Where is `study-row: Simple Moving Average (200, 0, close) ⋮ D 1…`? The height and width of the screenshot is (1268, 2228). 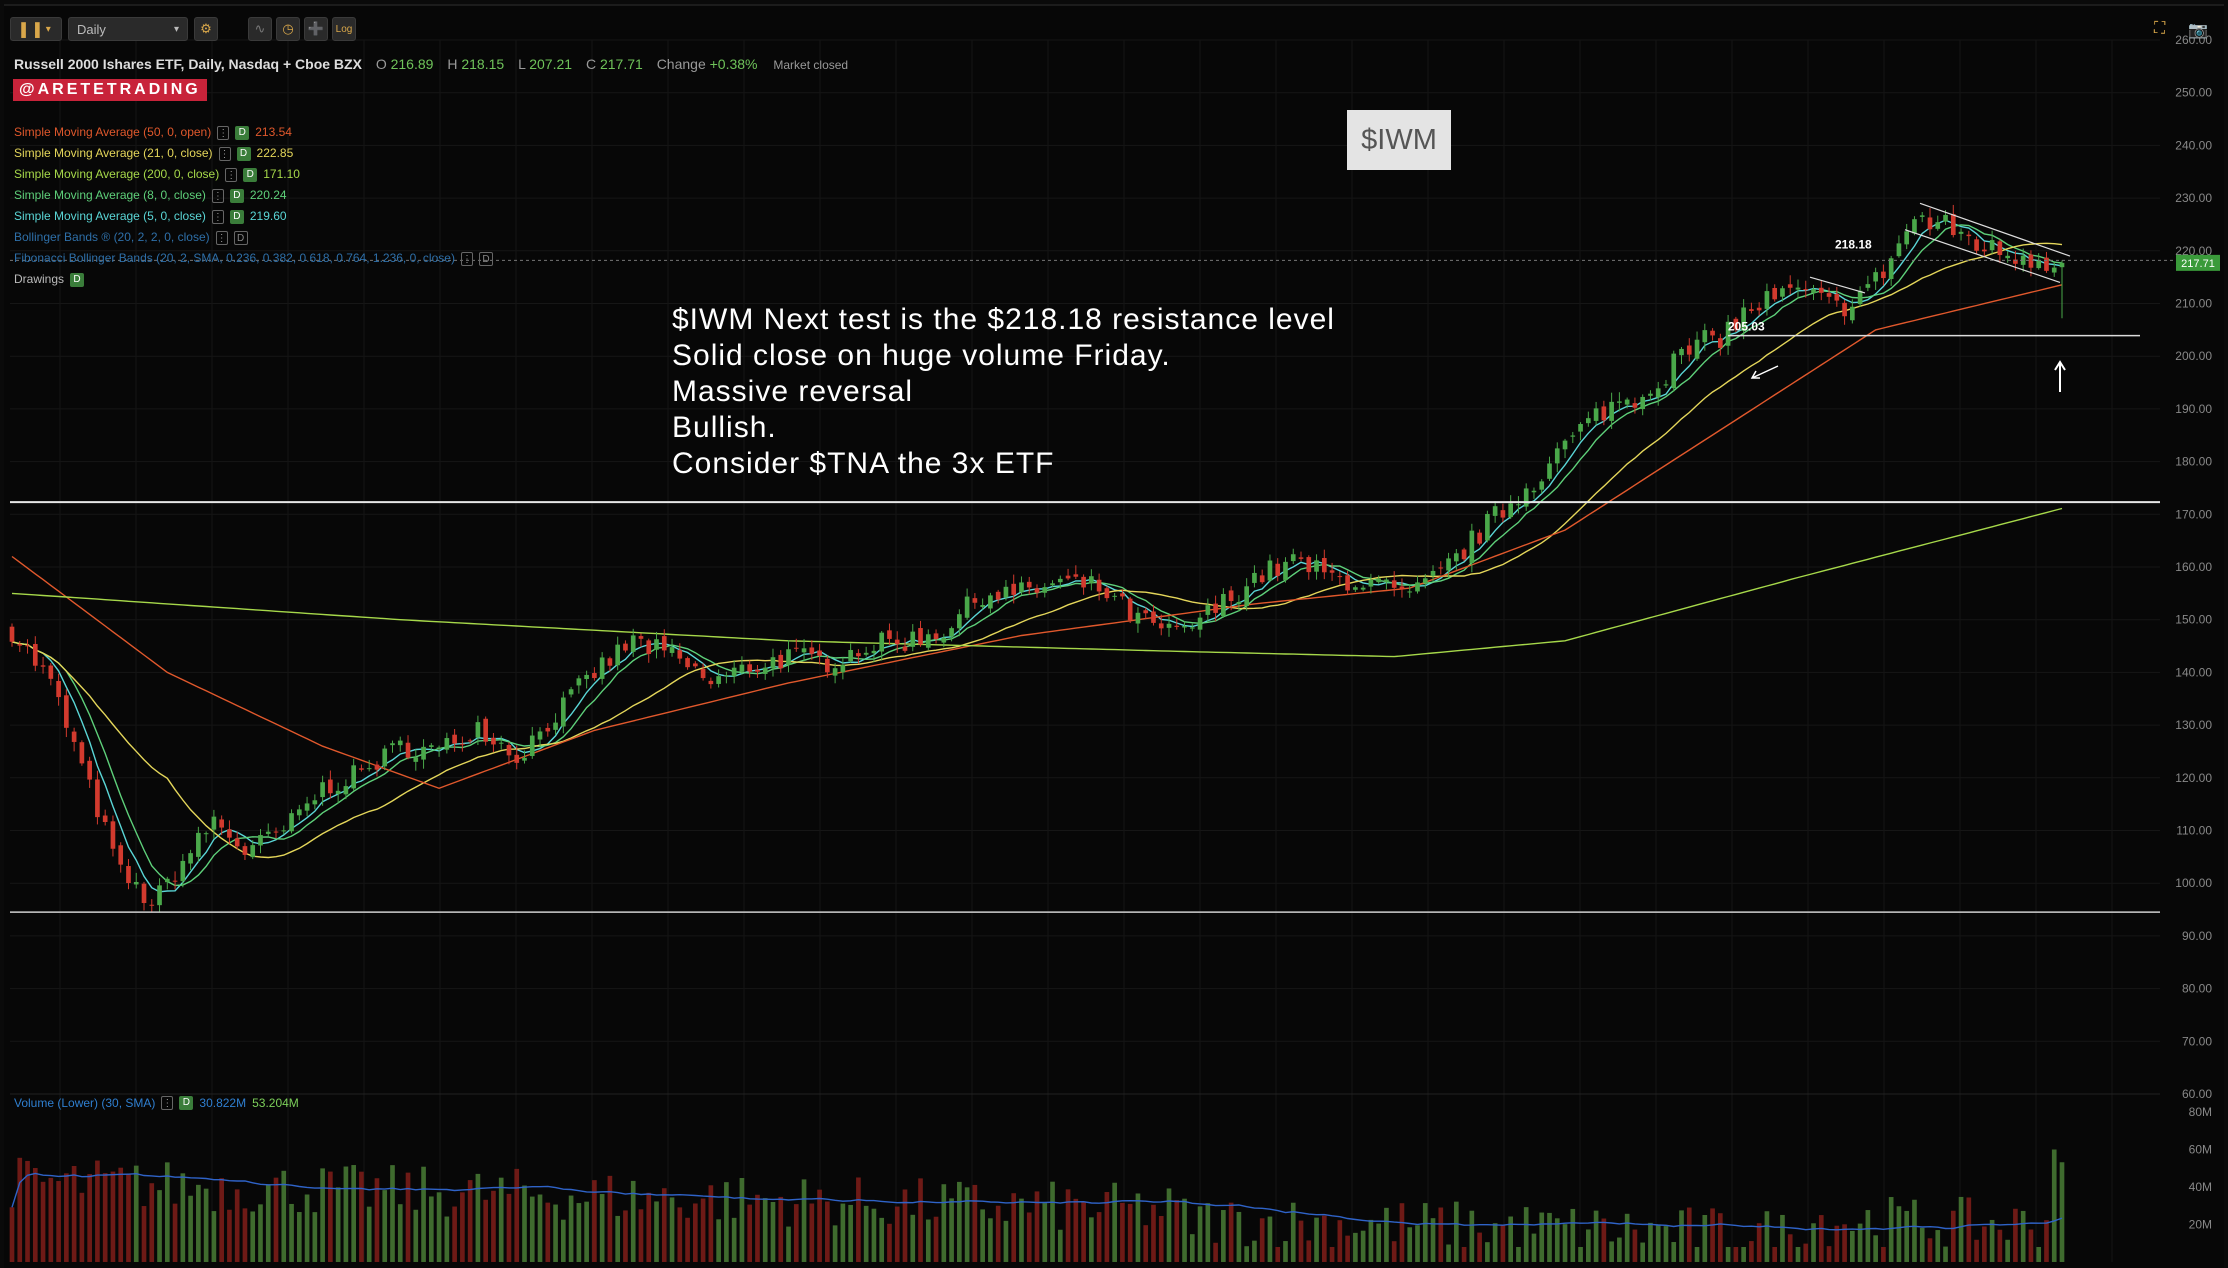
study-row: Simple Moving Average (200, 0, close) ⋮ D 1… is located at coordinates (253, 174).